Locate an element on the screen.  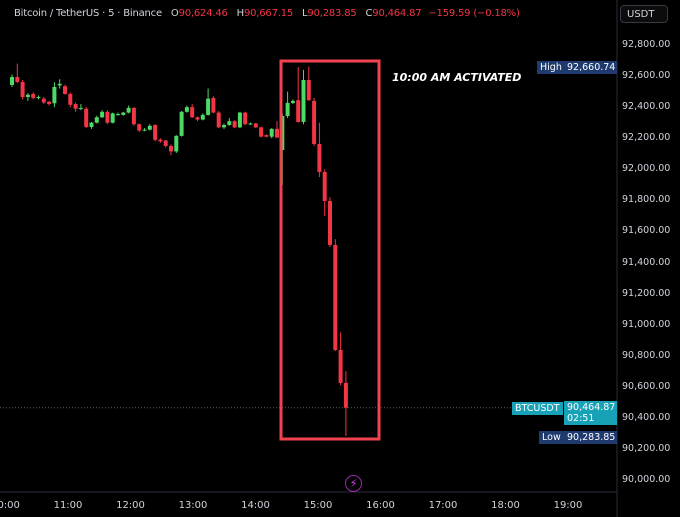
low-key: L is located at coordinates (305, 13).